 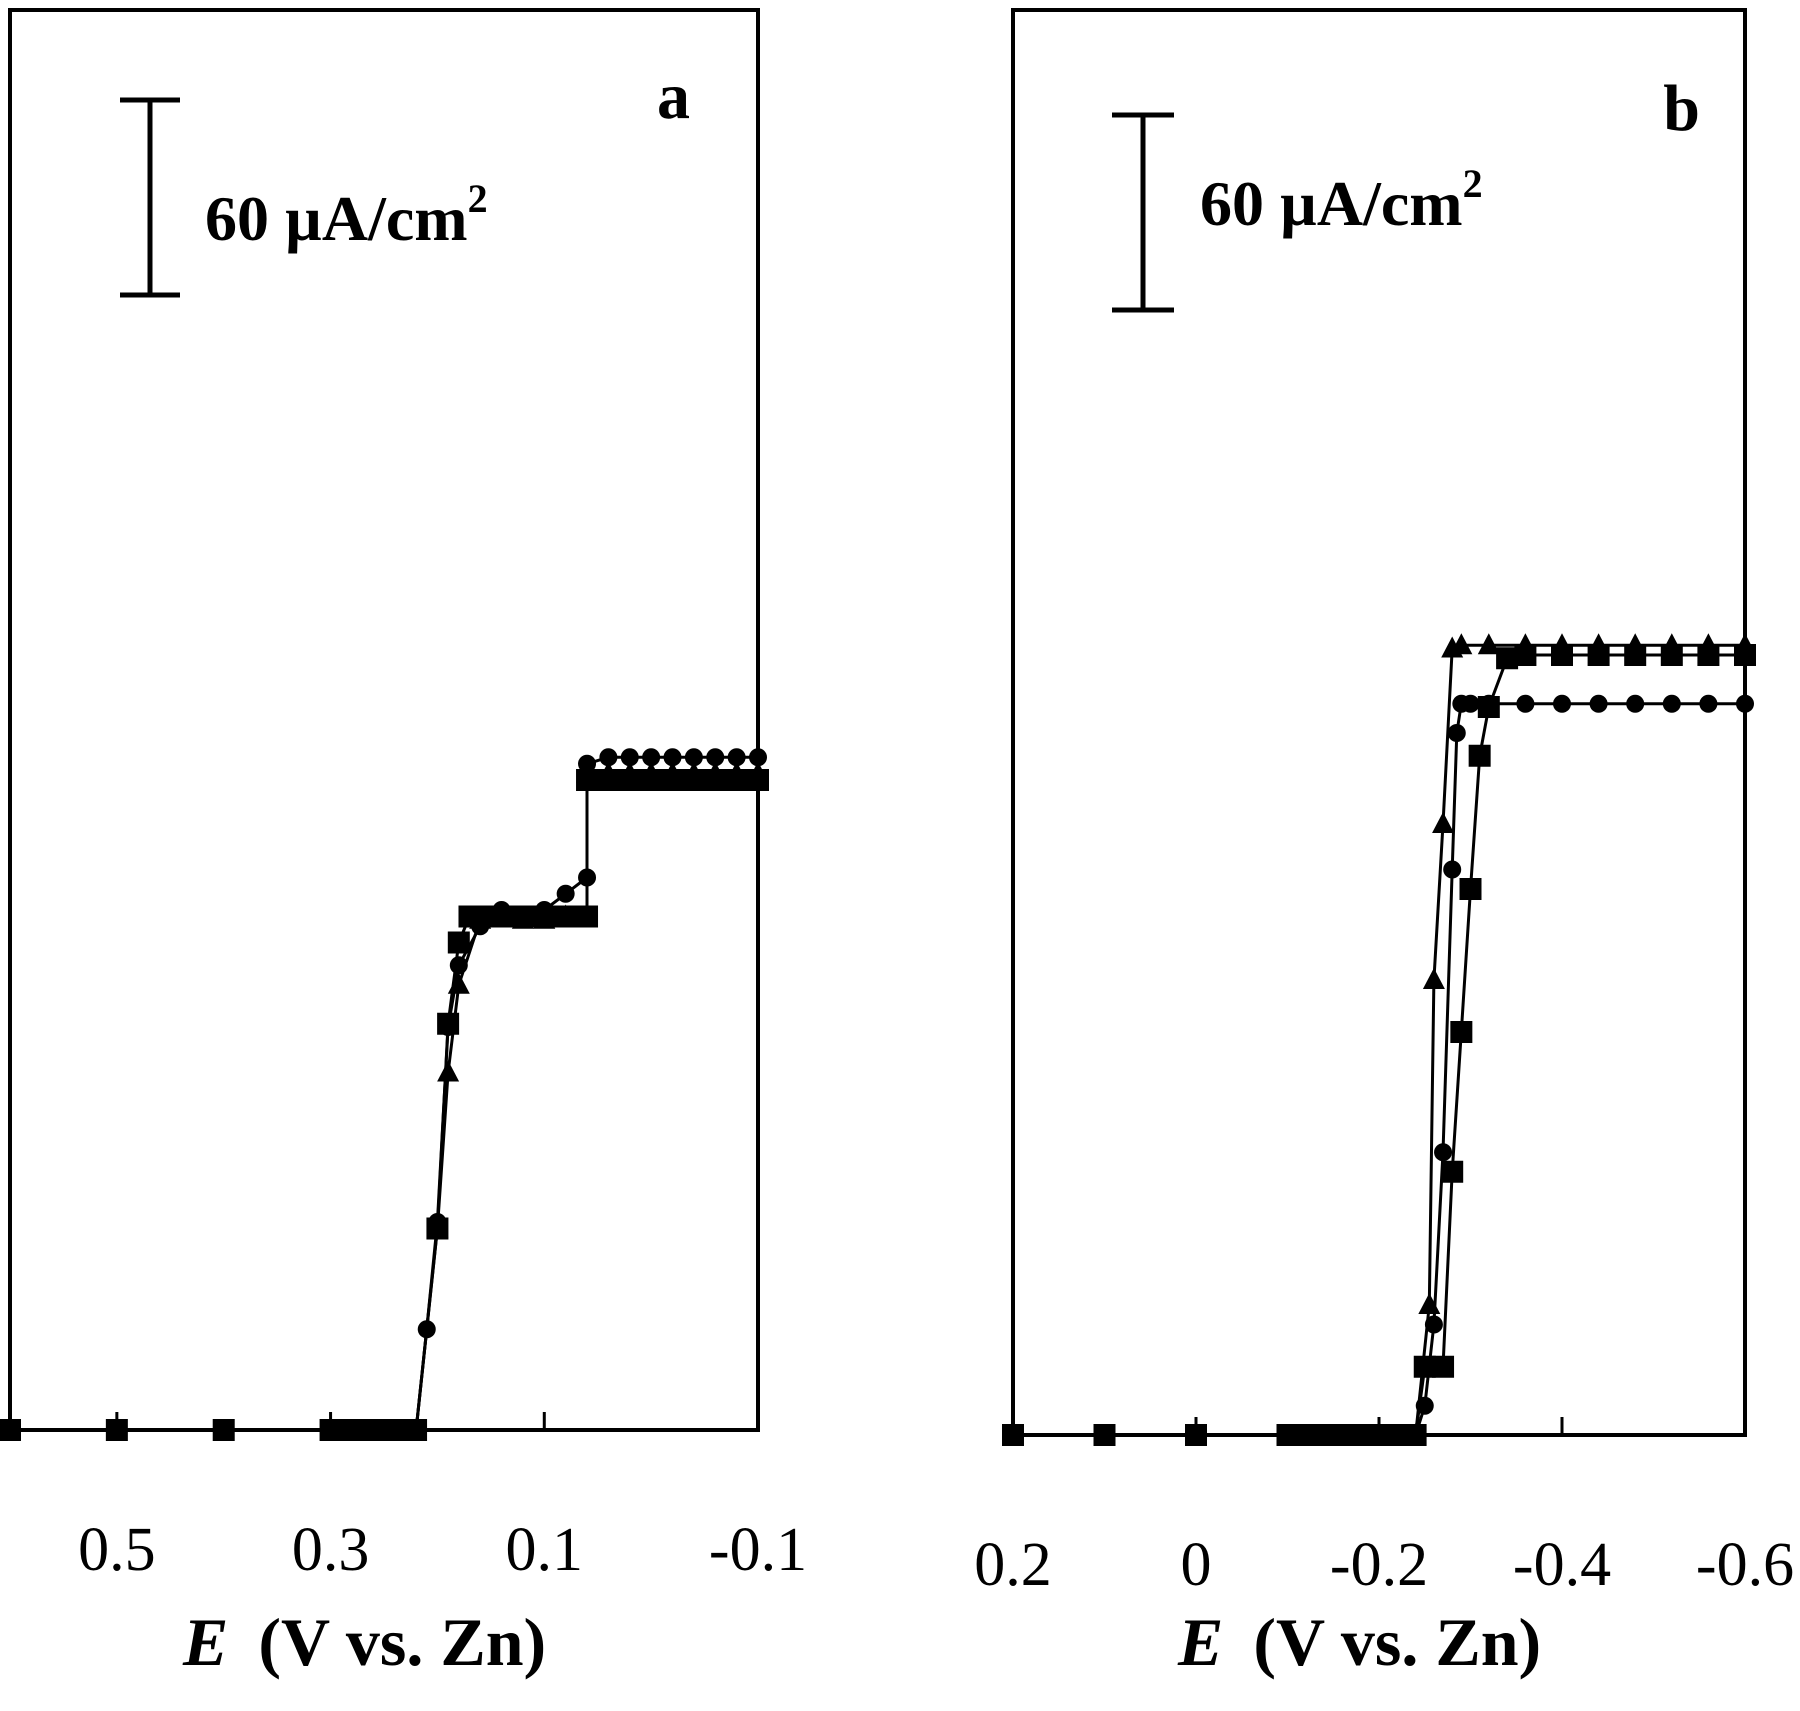 I want to click on x-tick-label: -0.1, so click(x=758, y=1550).